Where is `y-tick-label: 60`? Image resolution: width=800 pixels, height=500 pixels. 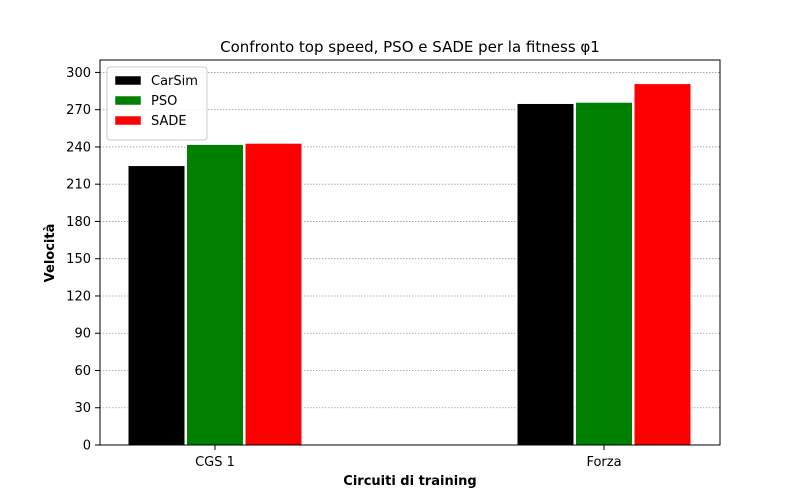
y-tick-label: 60 is located at coordinates (82, 371).